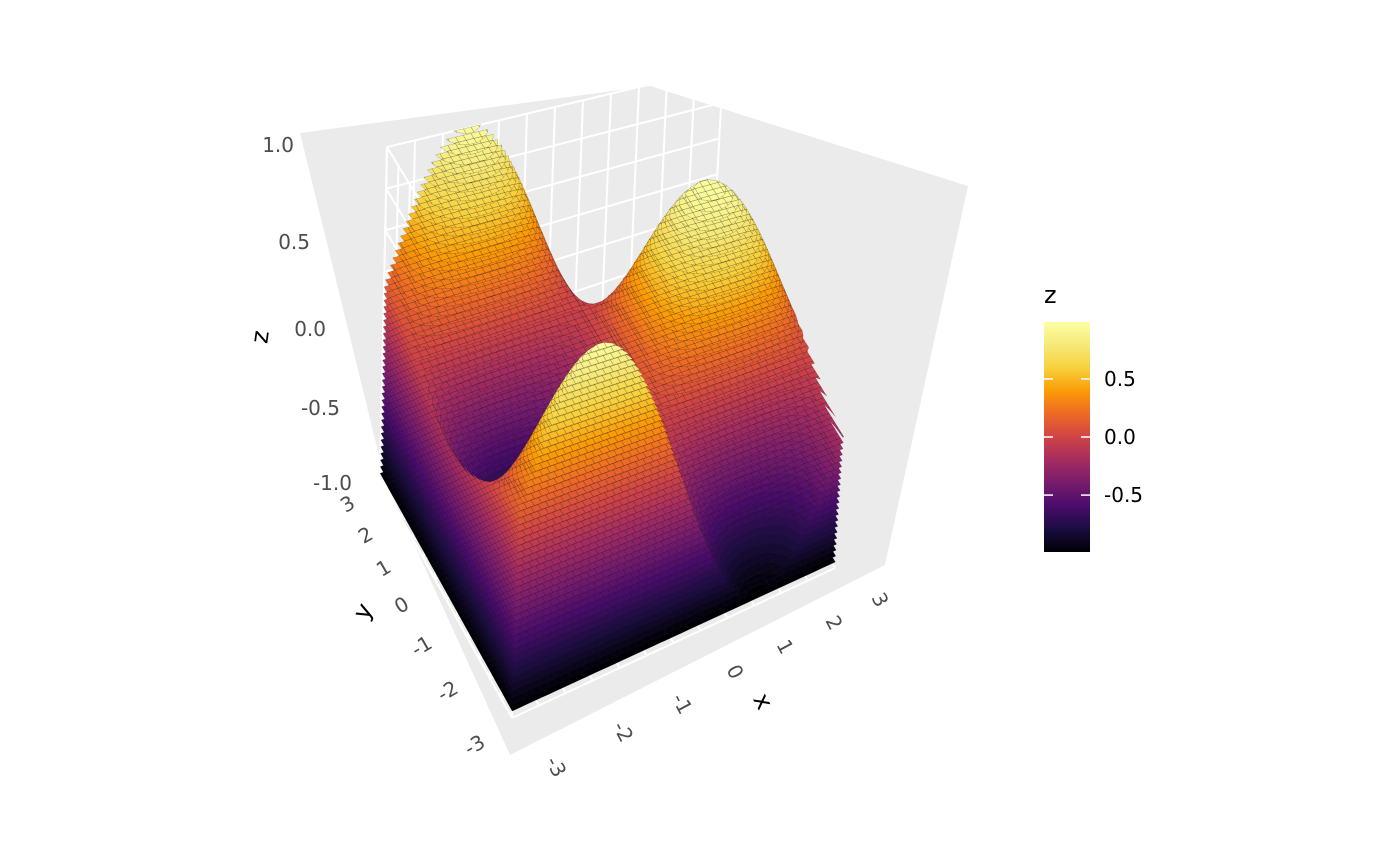  What do you see at coordinates (320, 408) in the screenshot?
I see `z-tick-label: -0.5` at bounding box center [320, 408].